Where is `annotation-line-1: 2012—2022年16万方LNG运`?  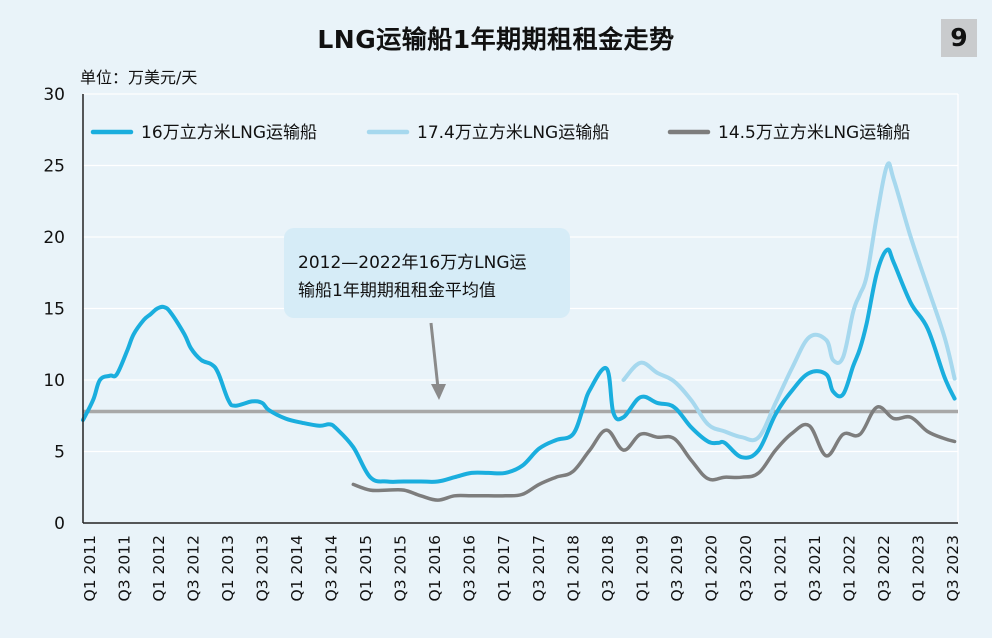 annotation-line-1: 2012—2022年16万方LNG运 is located at coordinates (412, 263).